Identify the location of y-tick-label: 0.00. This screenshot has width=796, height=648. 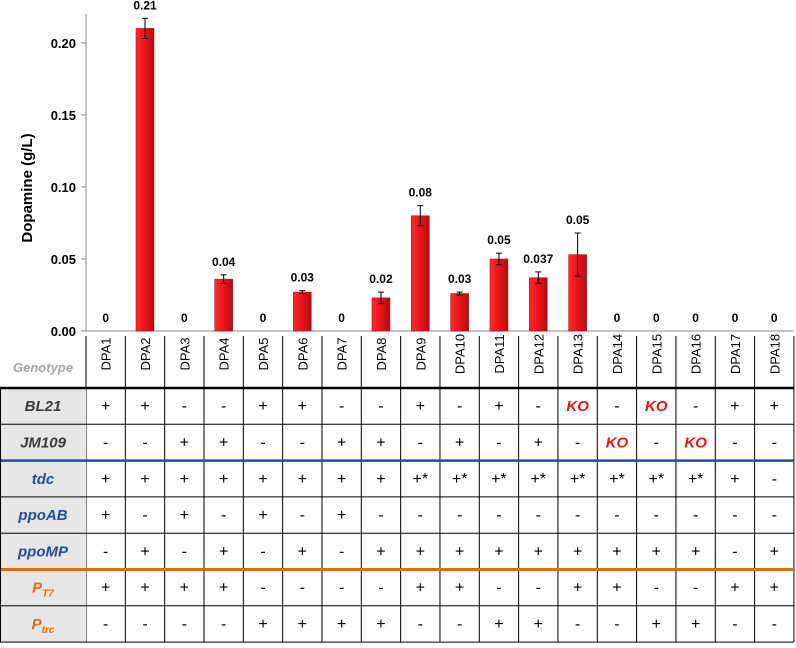
(63, 331).